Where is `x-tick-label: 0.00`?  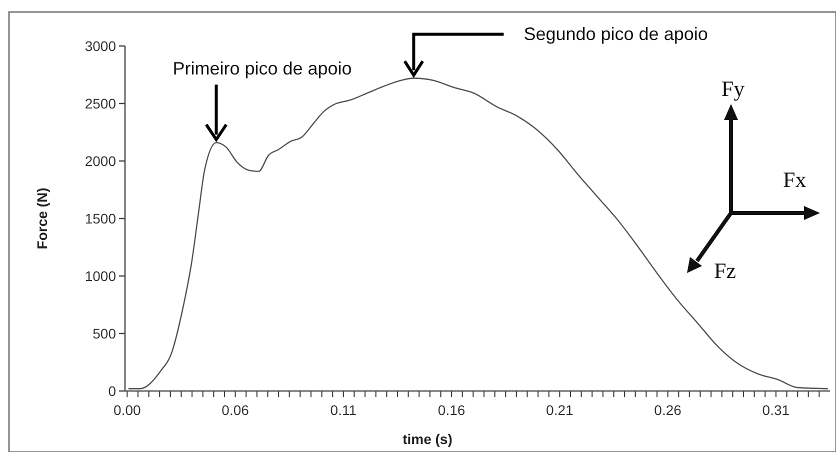 x-tick-label: 0.00 is located at coordinates (127, 410).